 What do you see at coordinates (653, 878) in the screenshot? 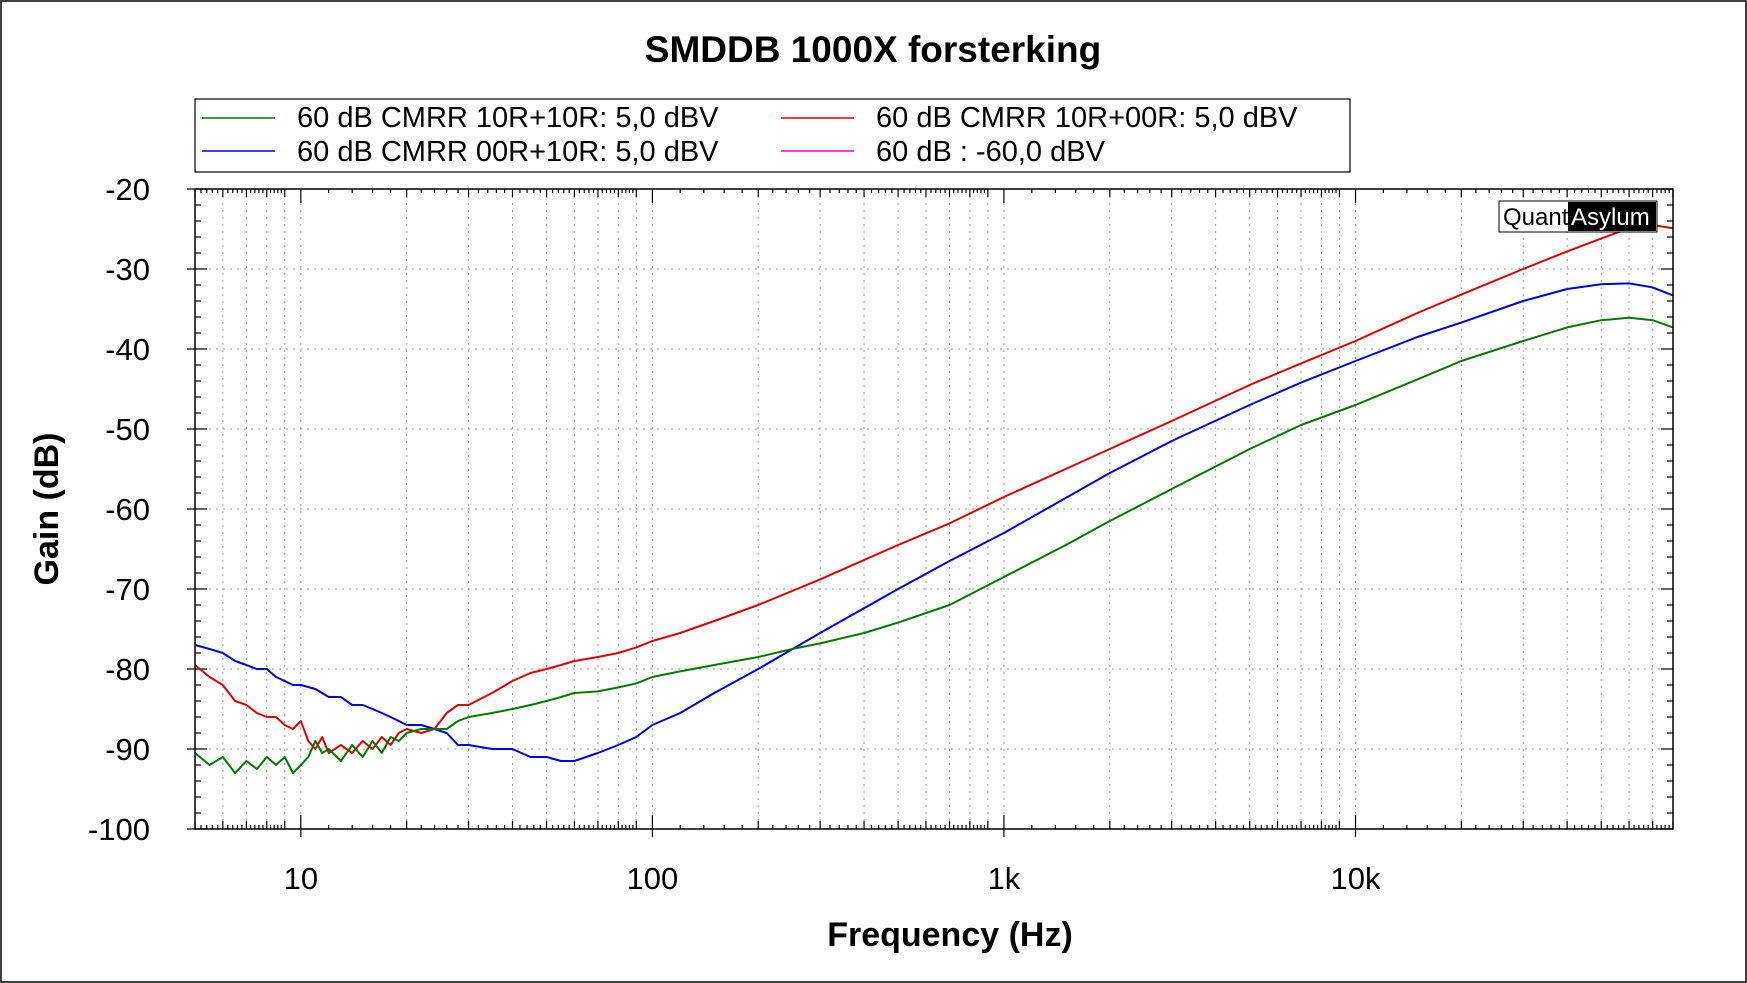
I see `x-tick-label: 100` at bounding box center [653, 878].